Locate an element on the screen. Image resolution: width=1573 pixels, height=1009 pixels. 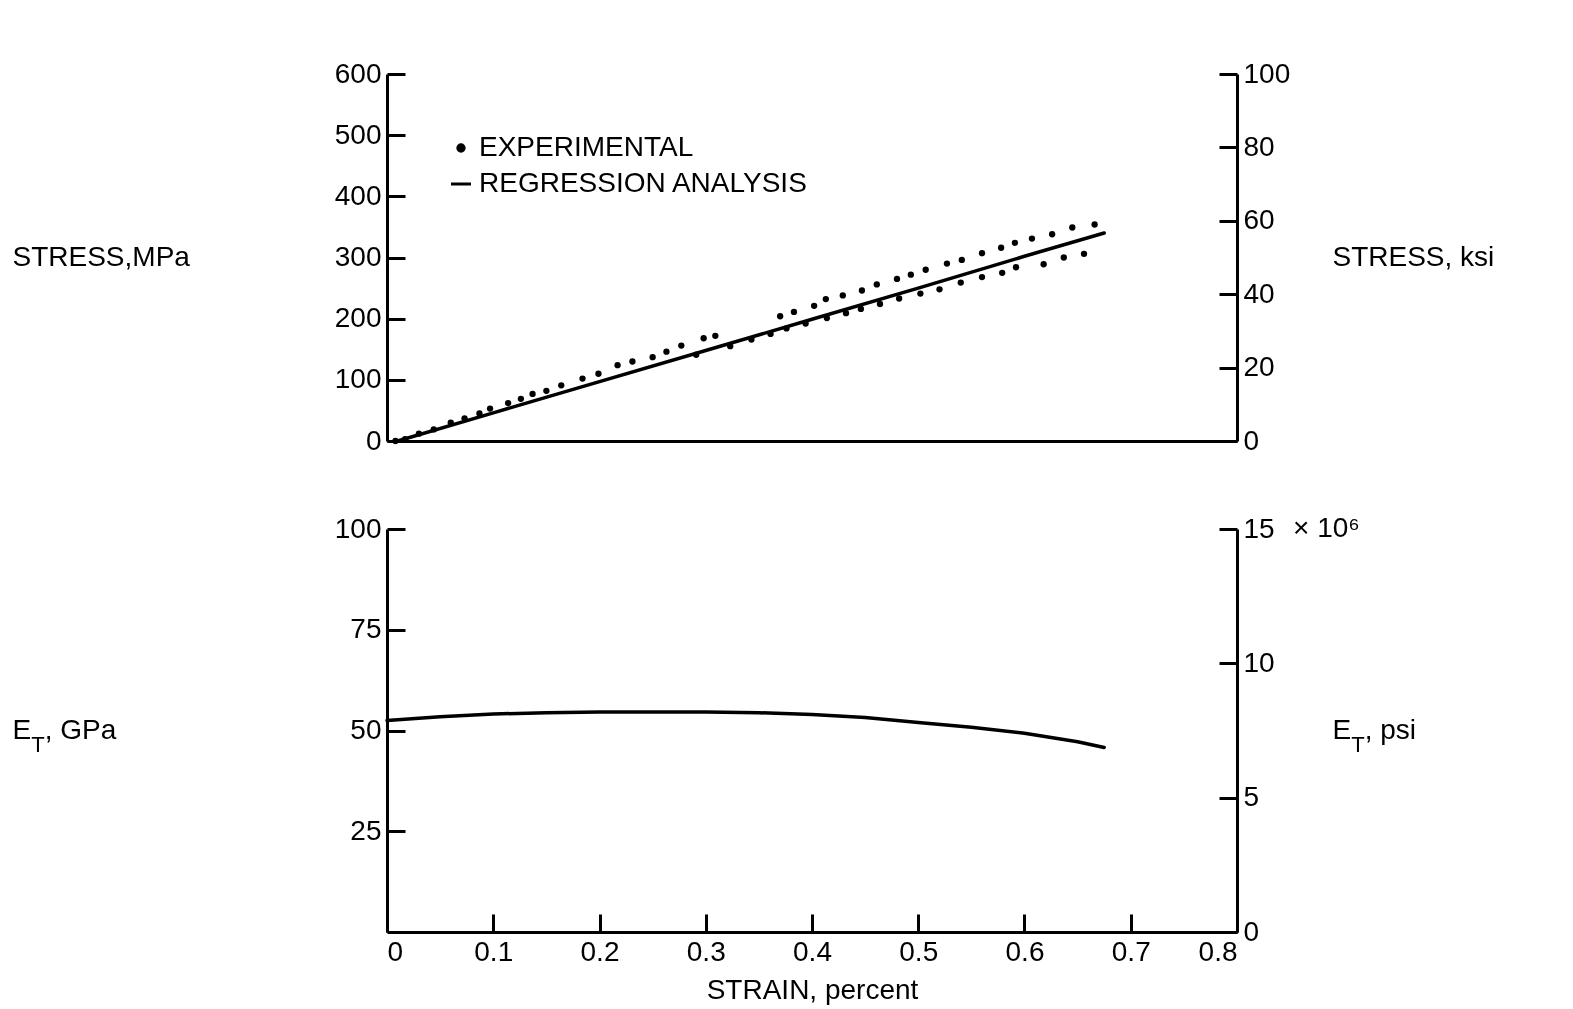
x-axis-title: STRAIN, percent is located at coordinates (812, 989).